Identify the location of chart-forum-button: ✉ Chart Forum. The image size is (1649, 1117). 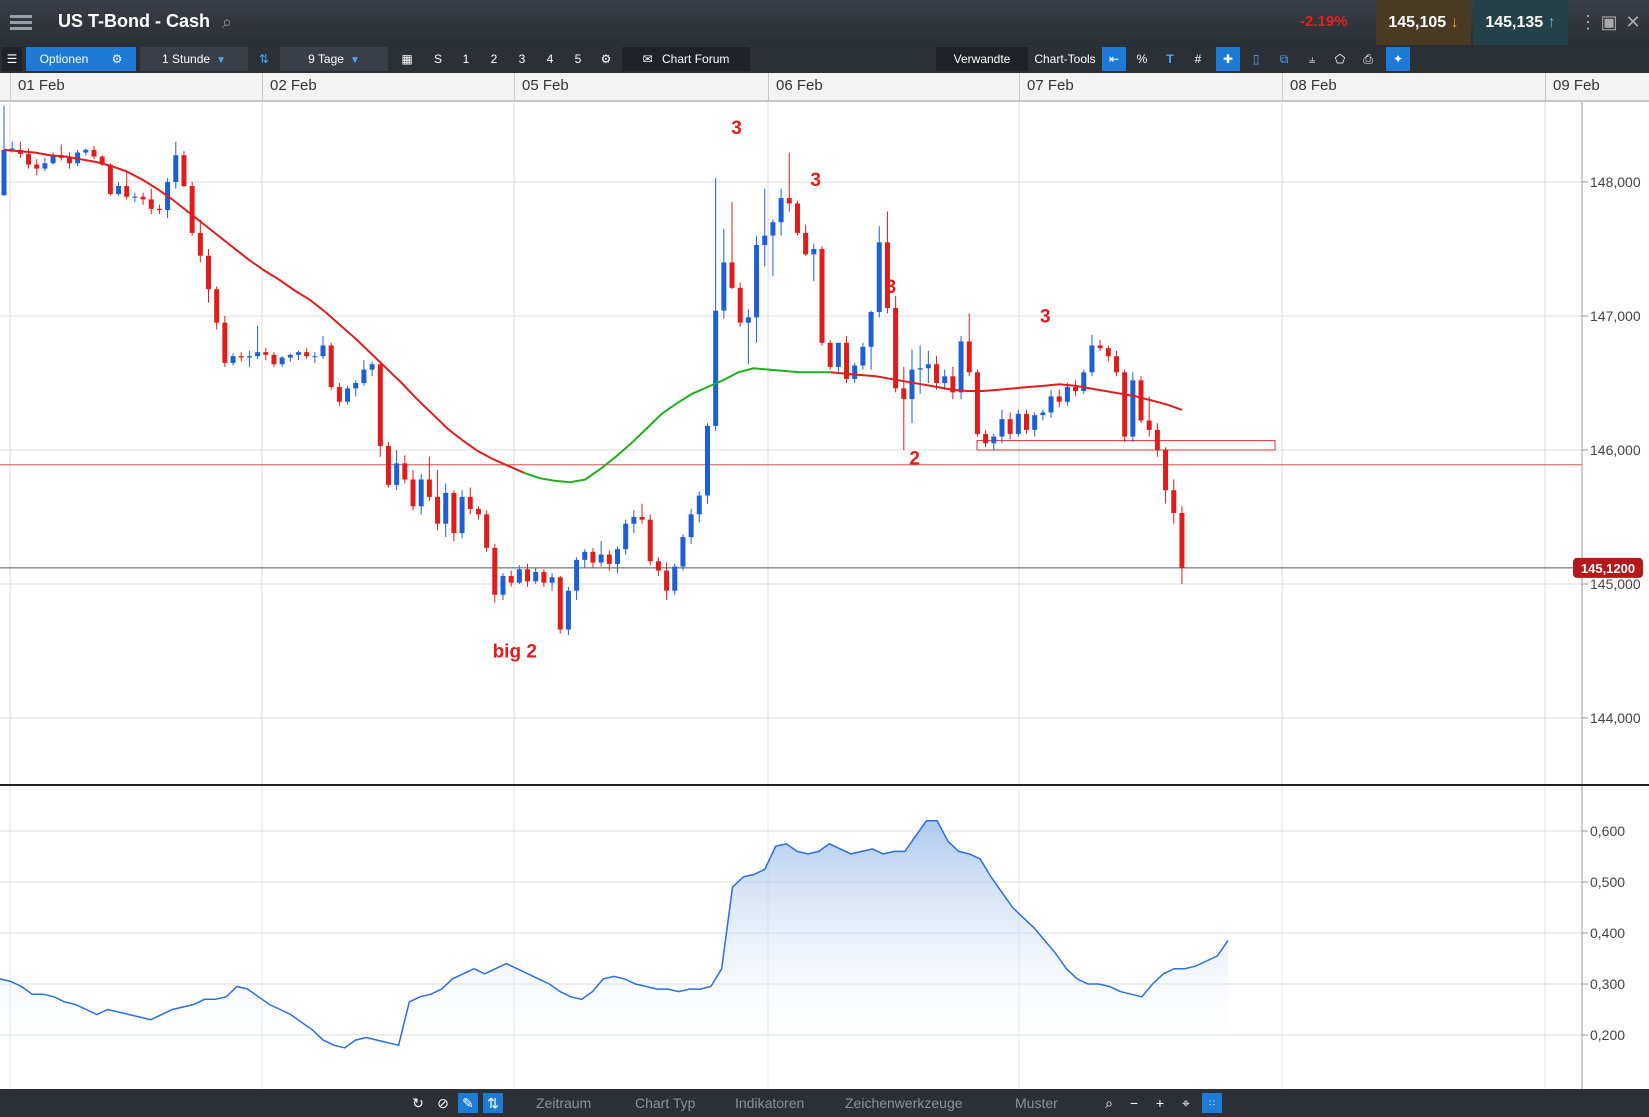
(686, 59).